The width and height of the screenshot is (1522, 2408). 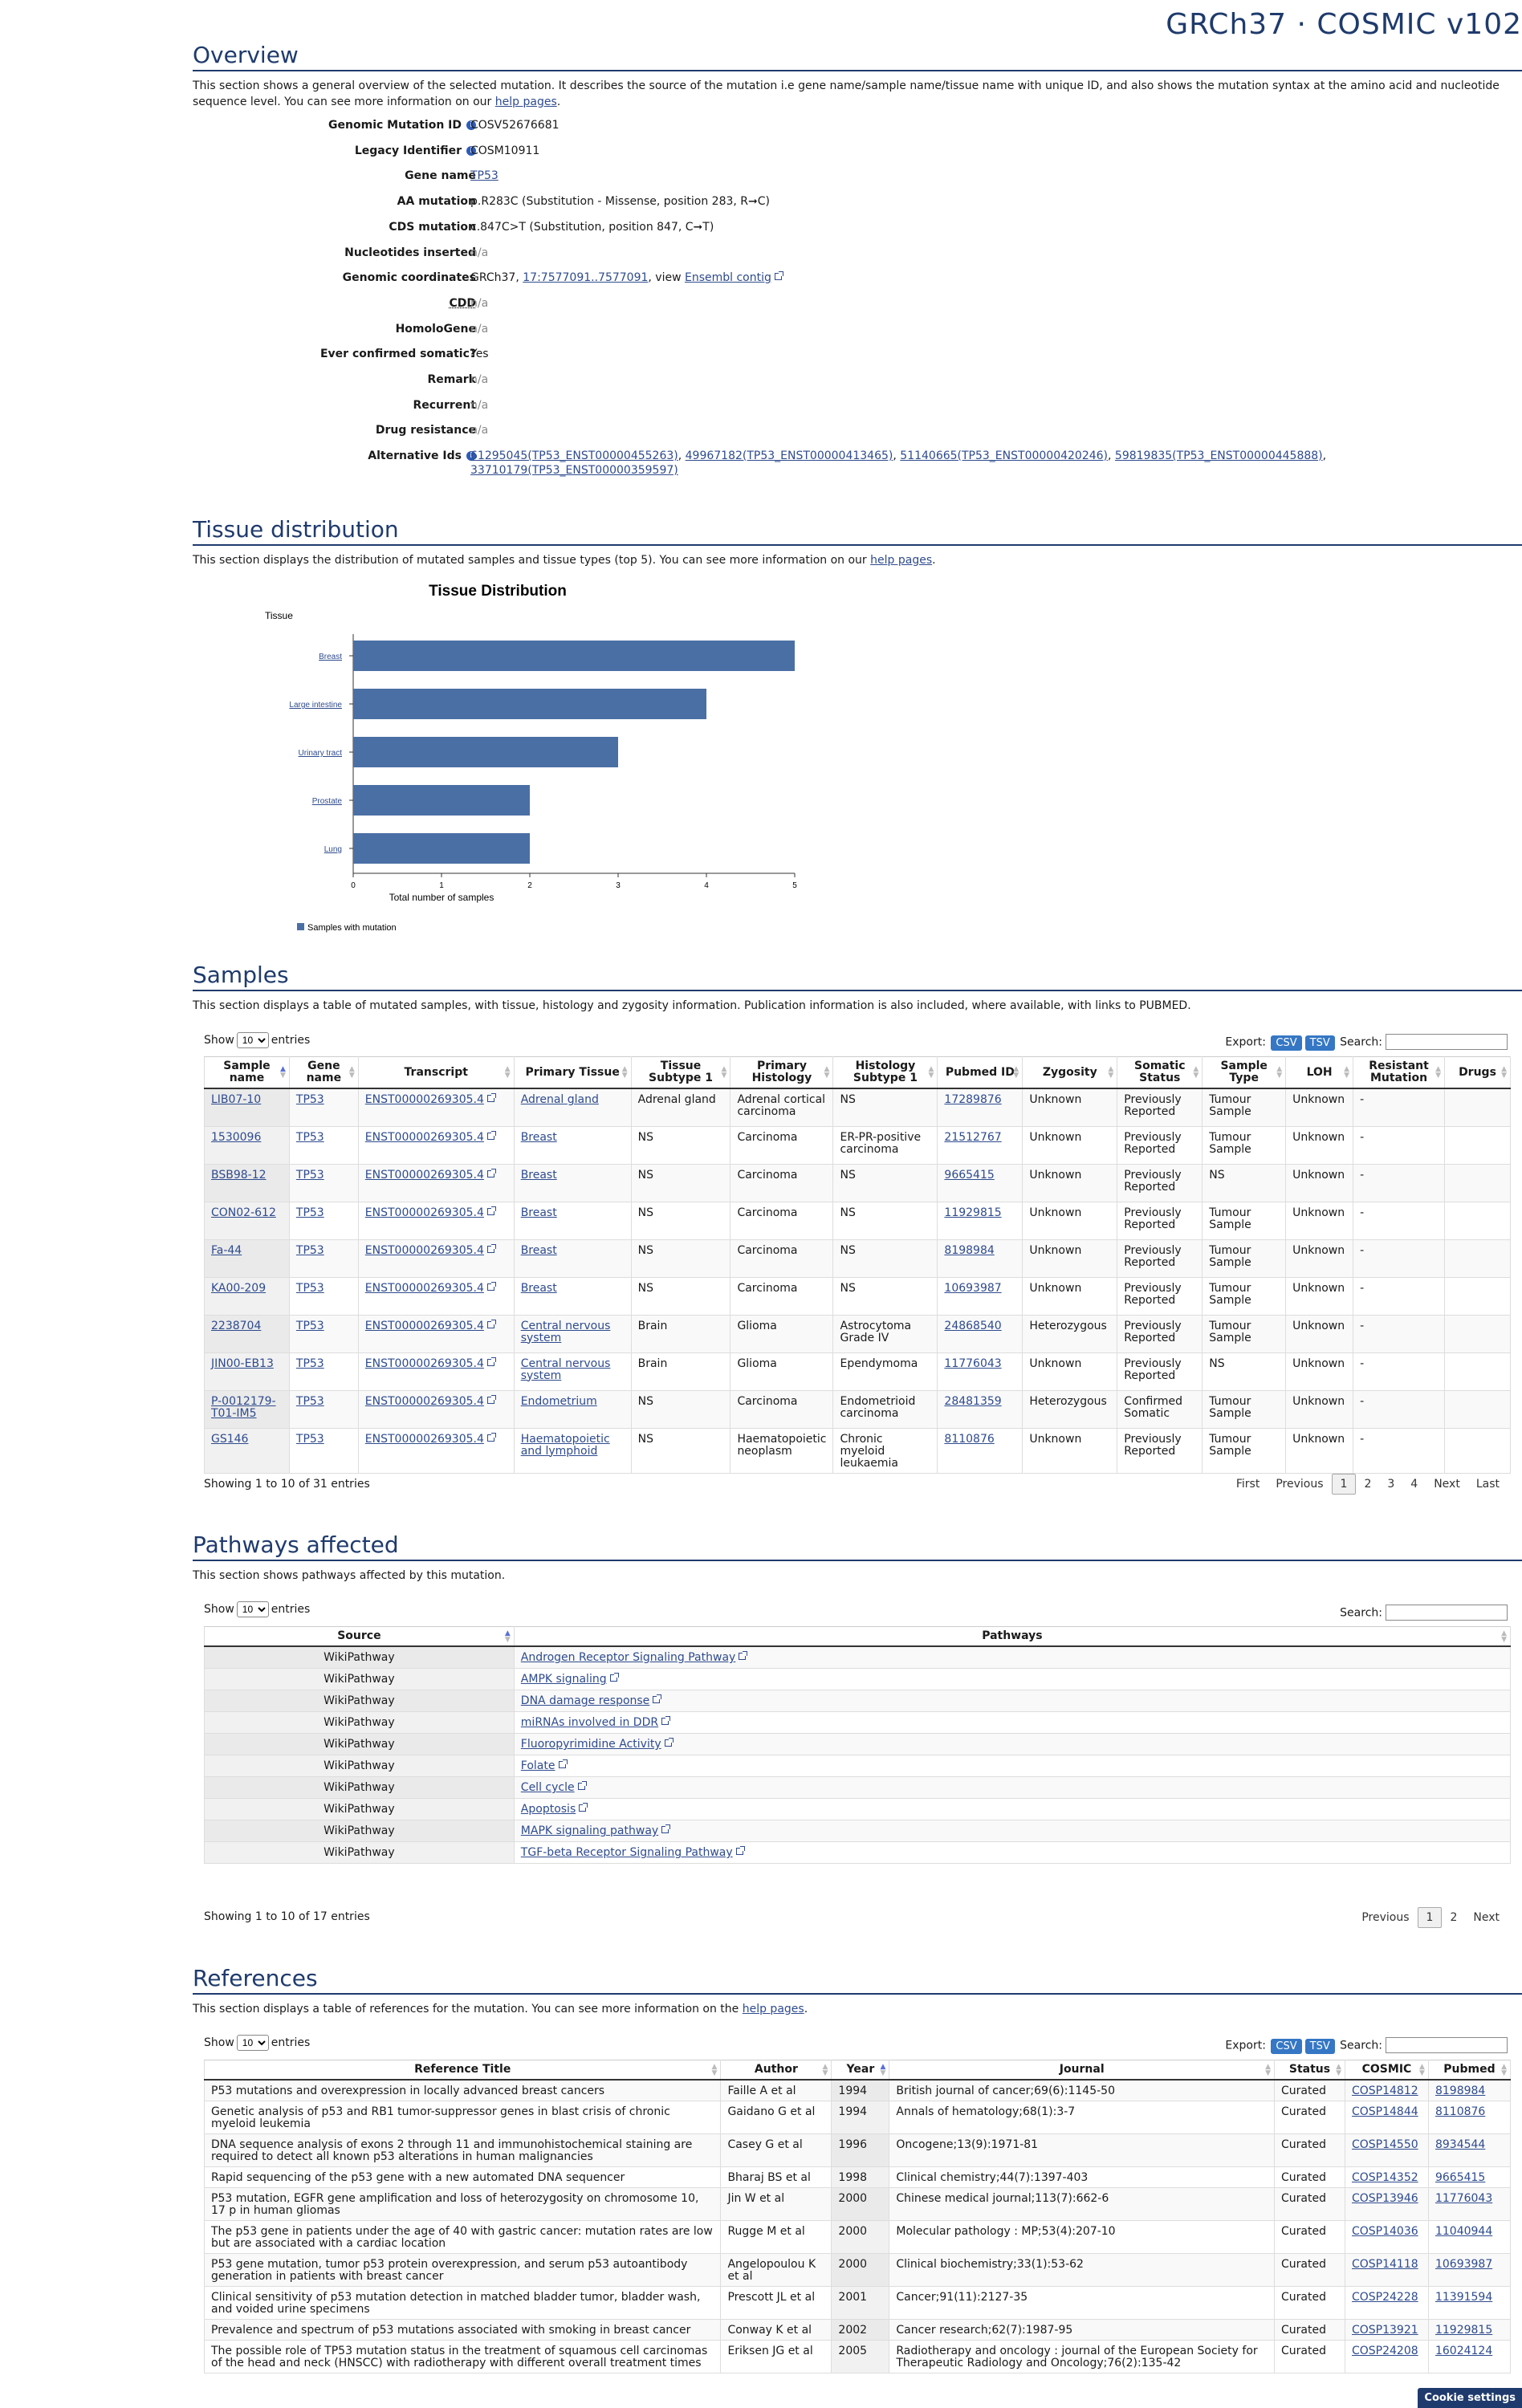 I want to click on cosmic-paper-link: COSP13921, so click(x=1384, y=2330).